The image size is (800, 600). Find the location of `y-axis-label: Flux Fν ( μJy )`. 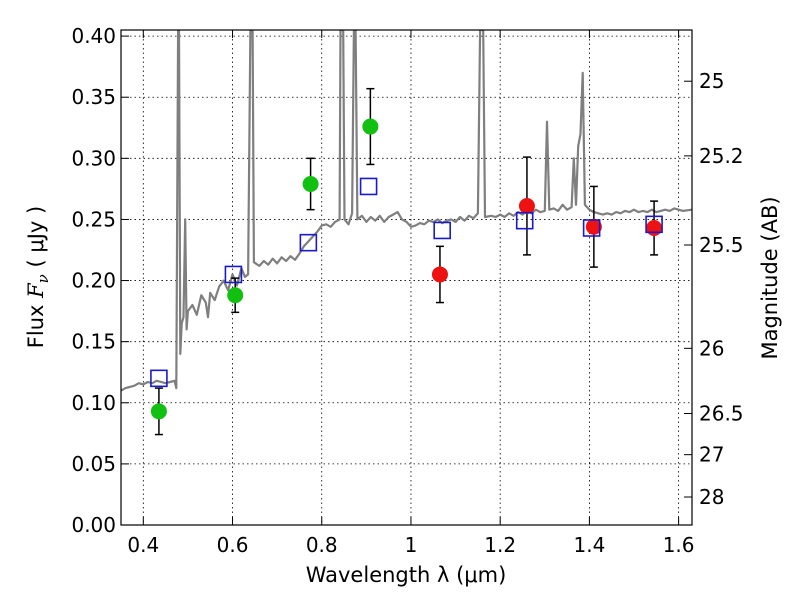

y-axis-label: Flux Fν ( μJy ) is located at coordinates (38, 277).